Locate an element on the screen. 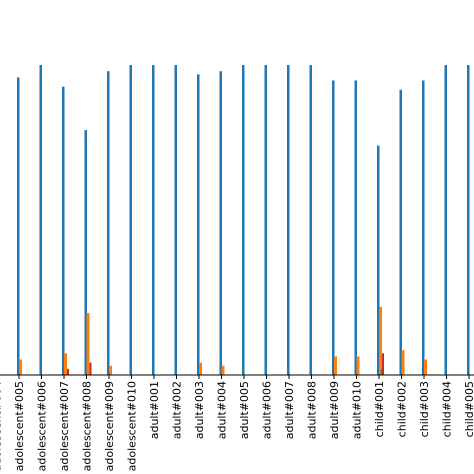 The height and width of the screenshot is (474, 474). x-tick-label-adult-007: adult#007 is located at coordinates (289, 410).